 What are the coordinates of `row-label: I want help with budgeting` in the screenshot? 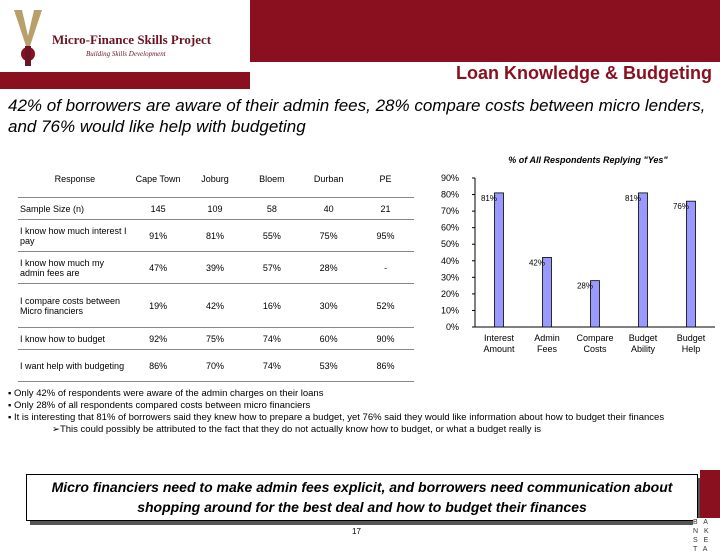 It's located at (74, 365).